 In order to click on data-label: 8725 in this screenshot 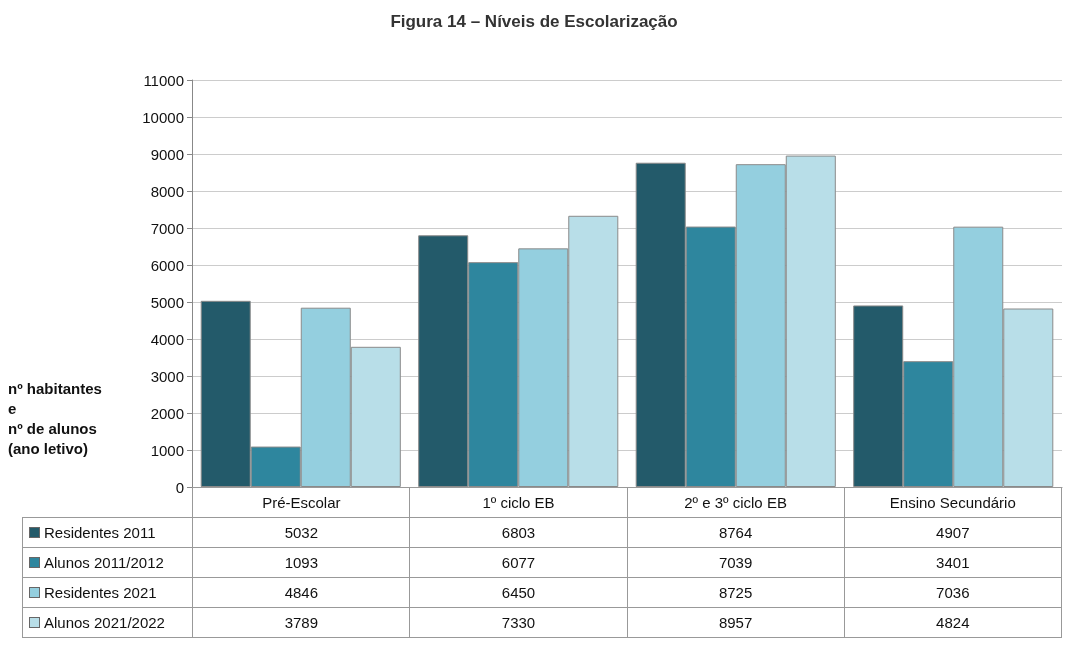, I will do `click(736, 592)`.